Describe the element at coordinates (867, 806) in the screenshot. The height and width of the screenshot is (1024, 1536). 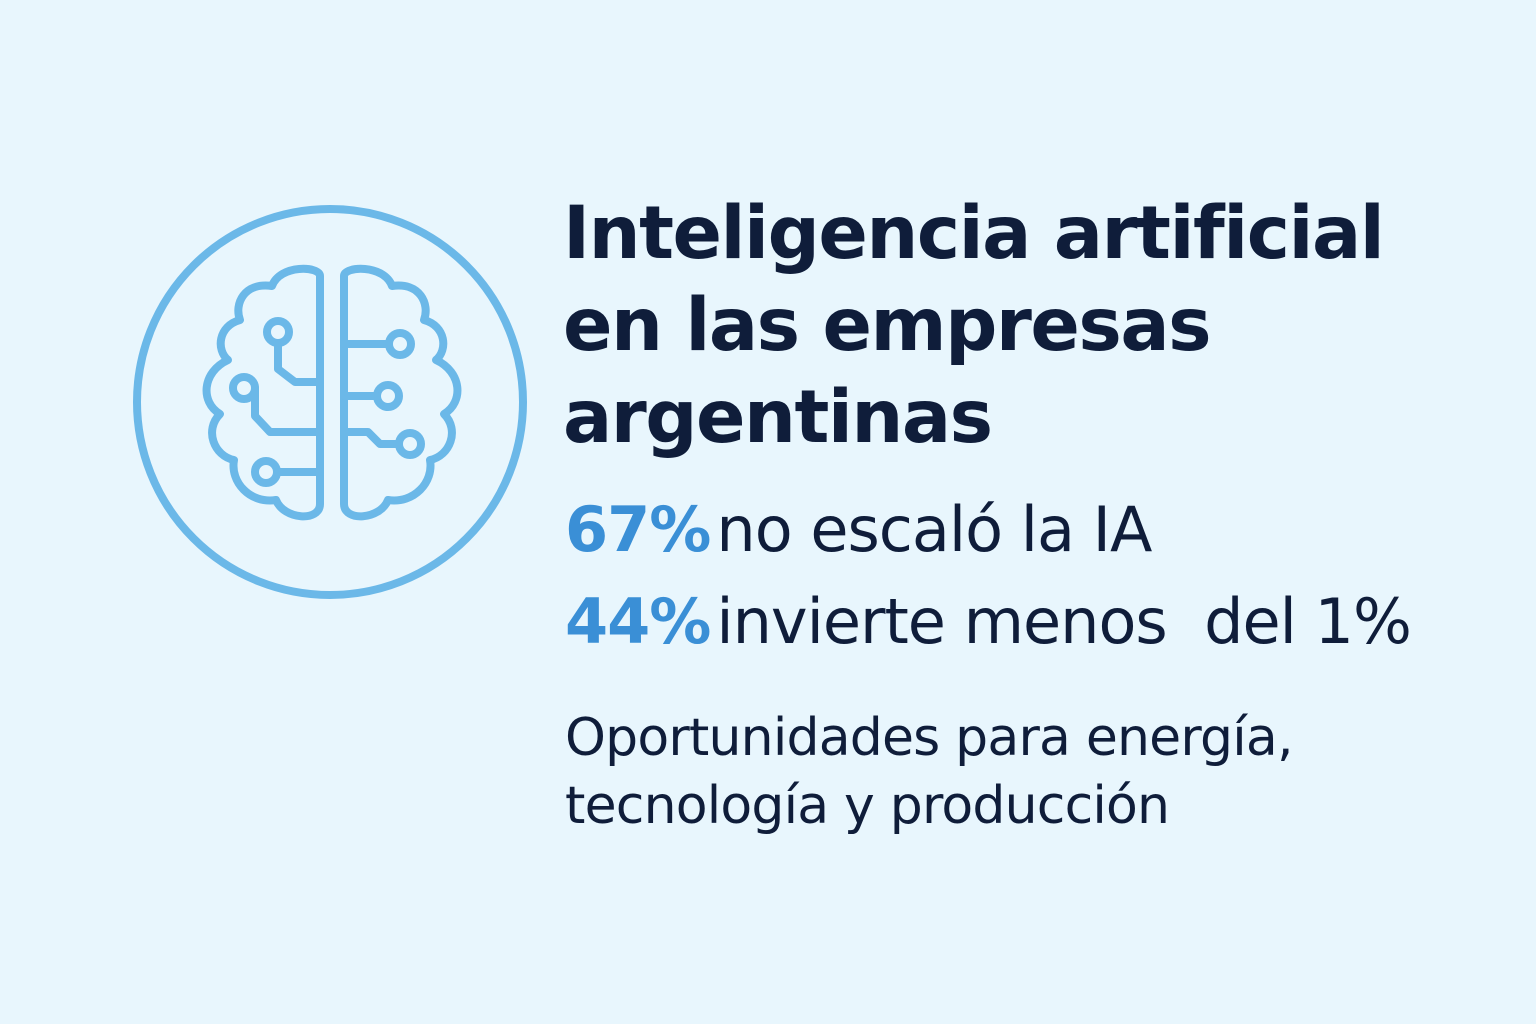
I see `subtitle-line-2: tecnología y producción` at that location.